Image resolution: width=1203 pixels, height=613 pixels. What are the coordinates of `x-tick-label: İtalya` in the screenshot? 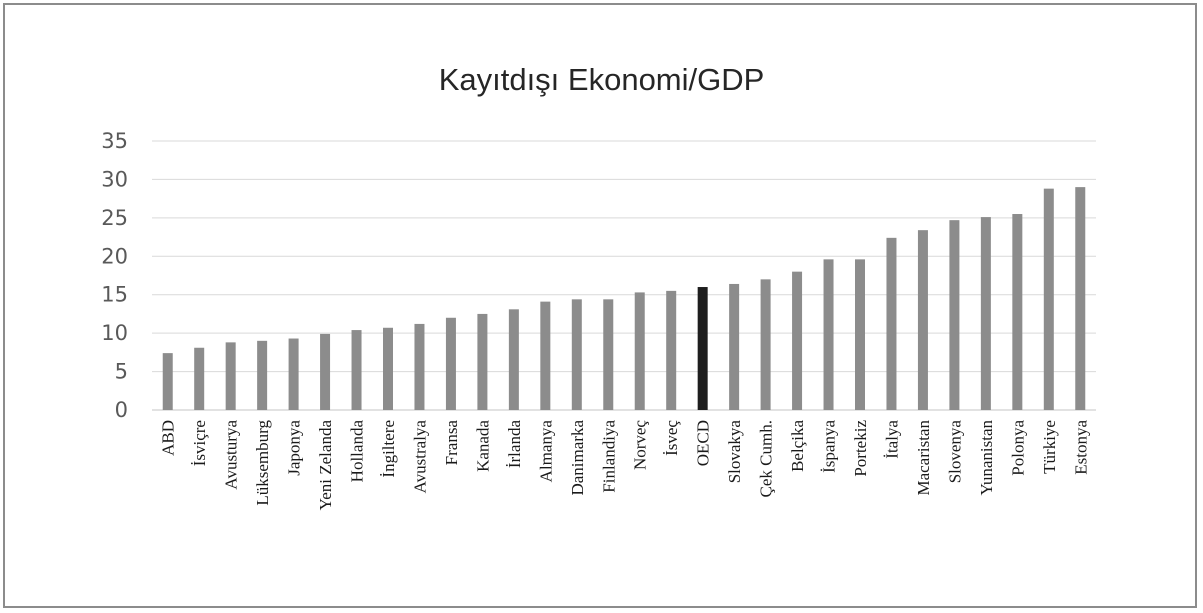 It's located at (891, 439).